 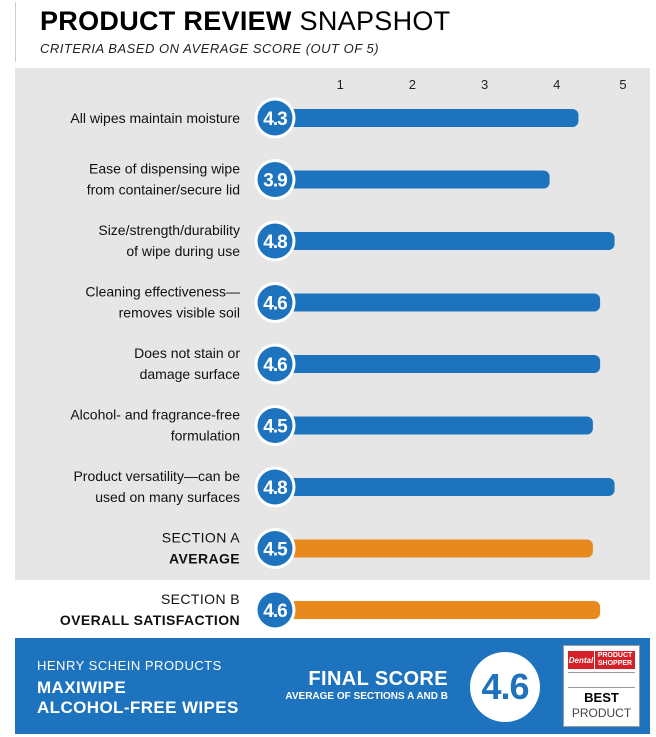 I want to click on product-name: MAXIWIPE ALCOHOL-FREE WIPES, so click(x=138, y=698).